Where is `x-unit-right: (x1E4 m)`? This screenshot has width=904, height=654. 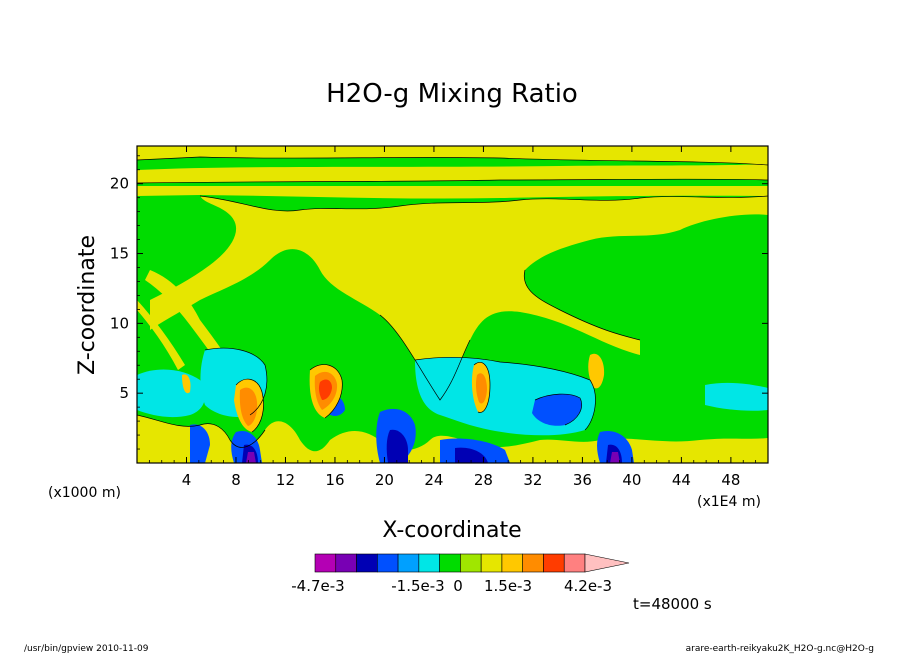 x-unit-right: (x1E4 m) is located at coordinates (729, 502).